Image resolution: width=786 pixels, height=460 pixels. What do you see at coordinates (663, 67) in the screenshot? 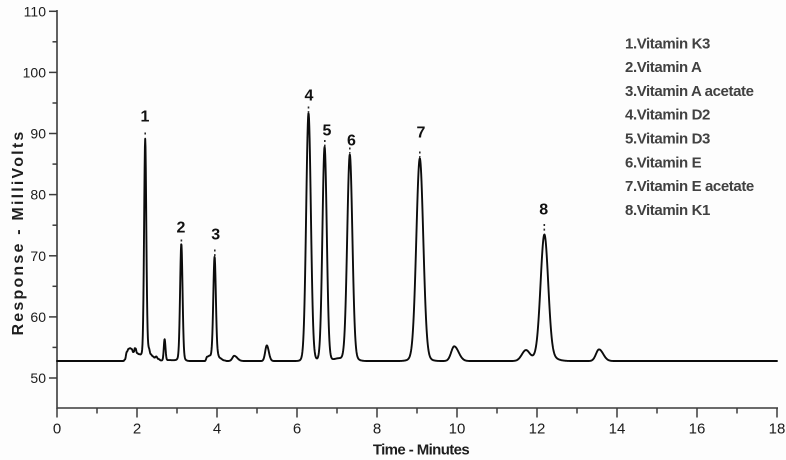
I see `svg-text: 2.Vitamin A` at bounding box center [663, 67].